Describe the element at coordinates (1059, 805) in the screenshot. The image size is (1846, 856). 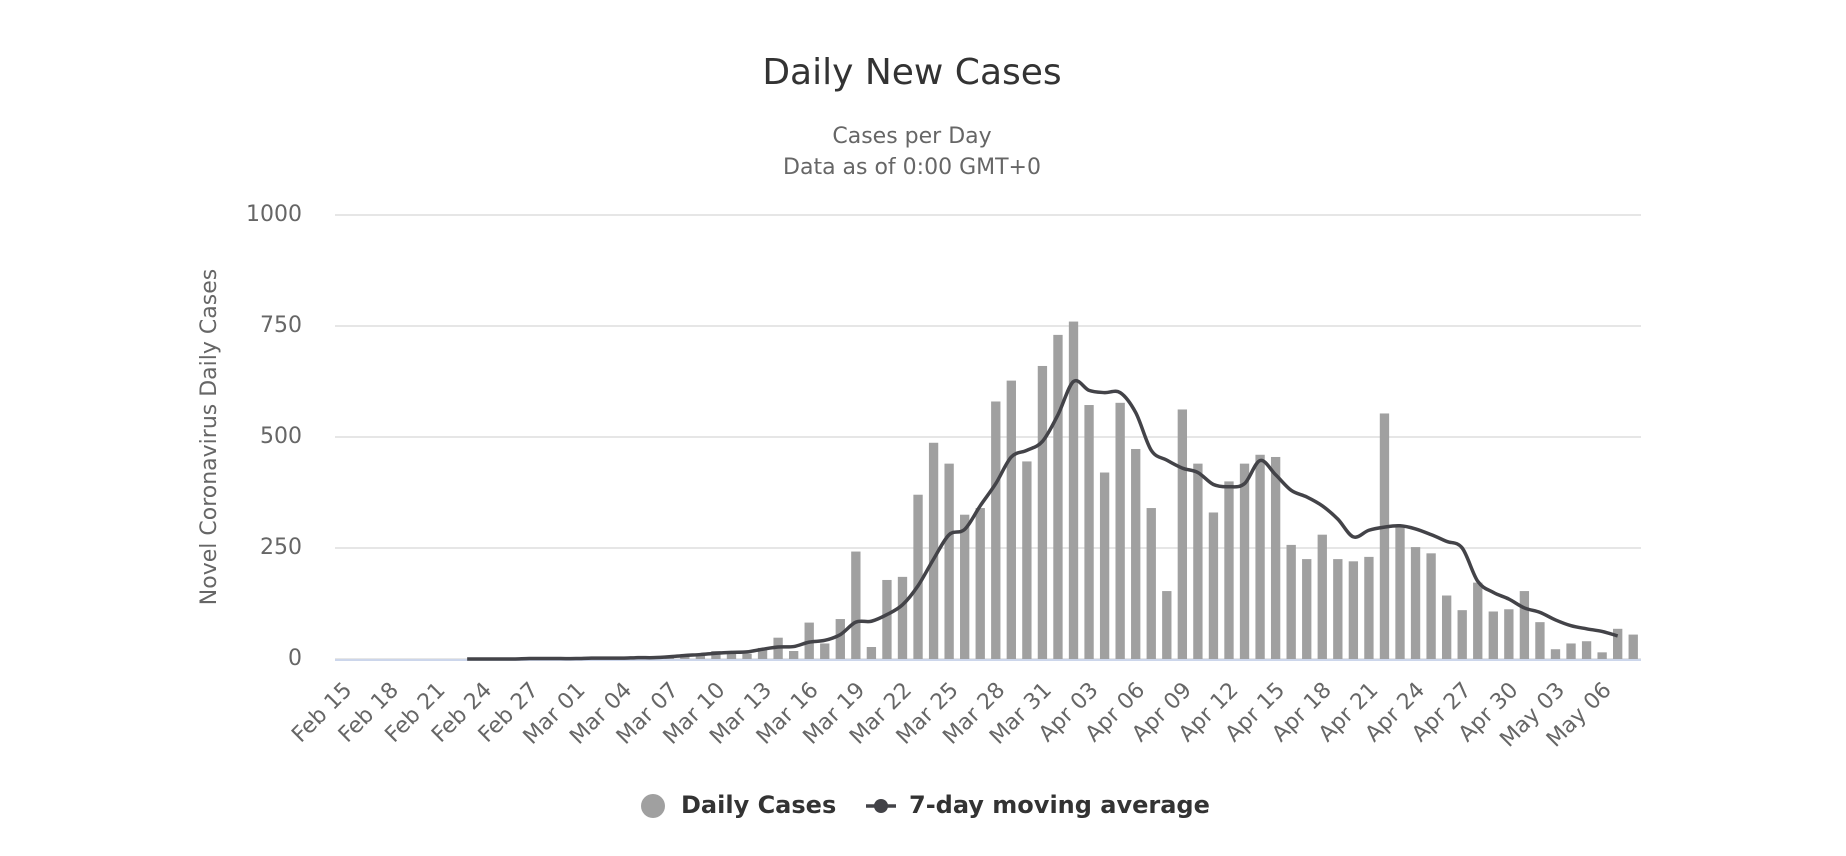
I see `legend-label: 7-day moving average` at that location.